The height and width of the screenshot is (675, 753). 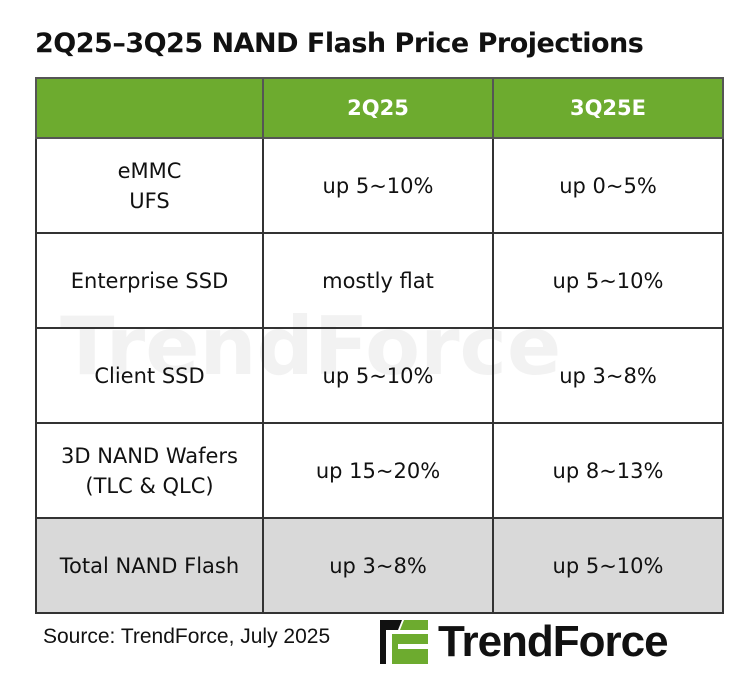 I want to click on cell-2q25: up 3~8%, so click(x=378, y=565).